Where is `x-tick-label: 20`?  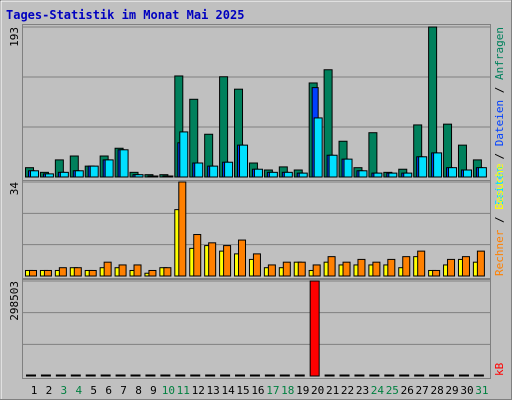
x-tick-label: 20 is located at coordinates (317, 390).